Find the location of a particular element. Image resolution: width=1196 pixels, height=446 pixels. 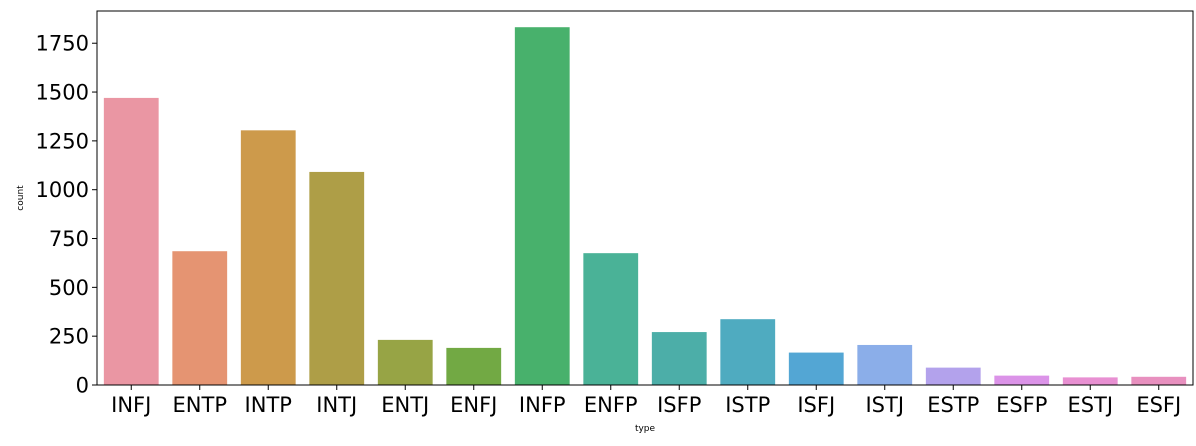

y-tick-label: 1500 is located at coordinates (62, 93).